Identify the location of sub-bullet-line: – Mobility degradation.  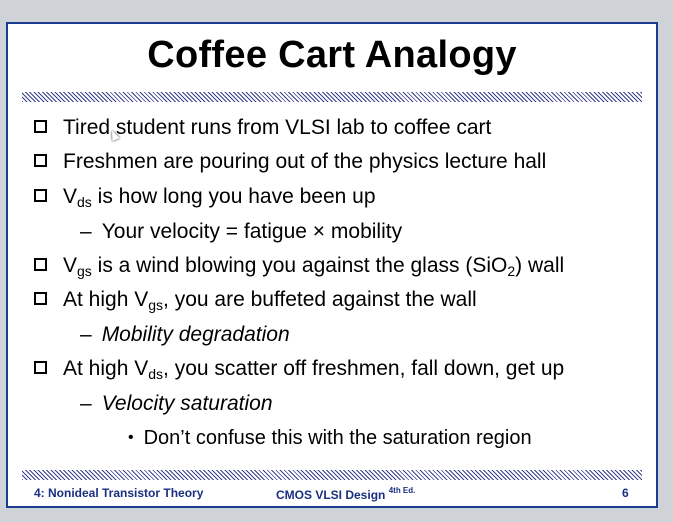
(185, 334).